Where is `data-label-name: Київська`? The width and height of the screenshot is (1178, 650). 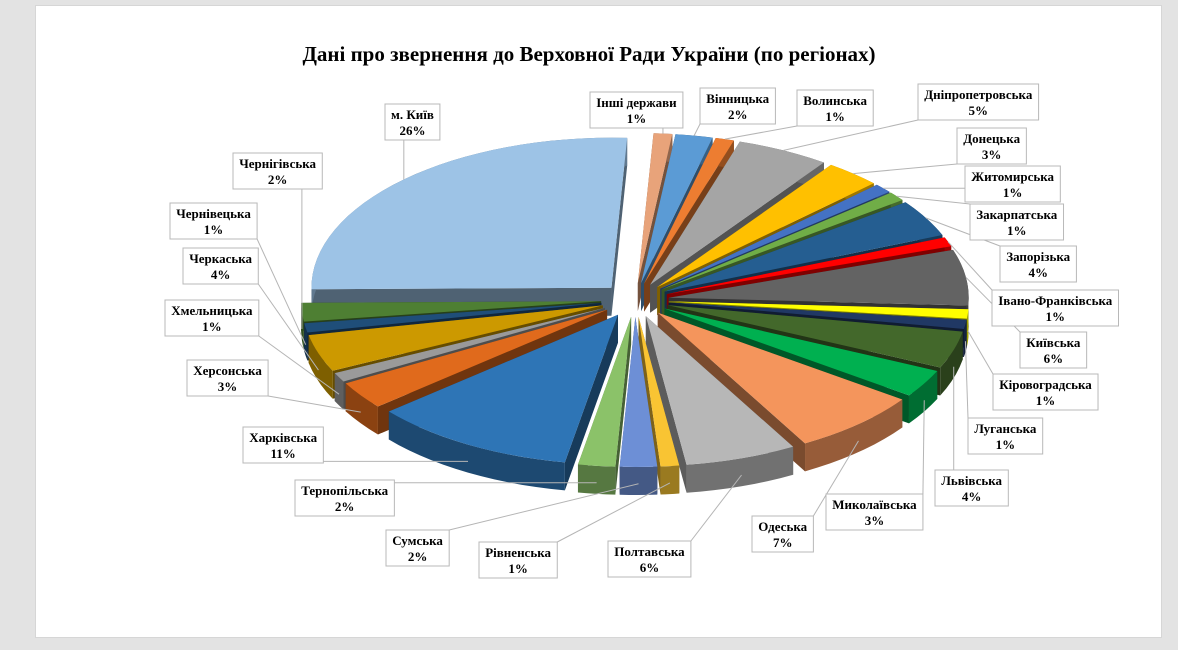 data-label-name: Київська is located at coordinates (1053, 342).